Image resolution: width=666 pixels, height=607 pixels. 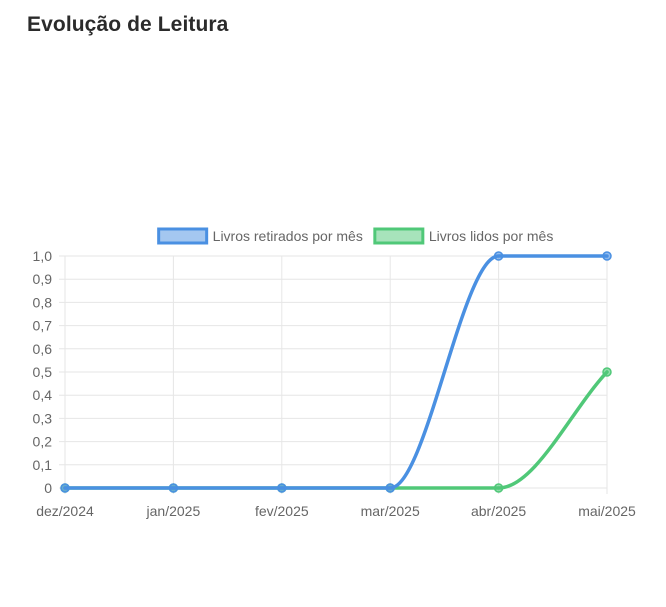 I want to click on y-tick-label: 0, so click(x=48, y=488).